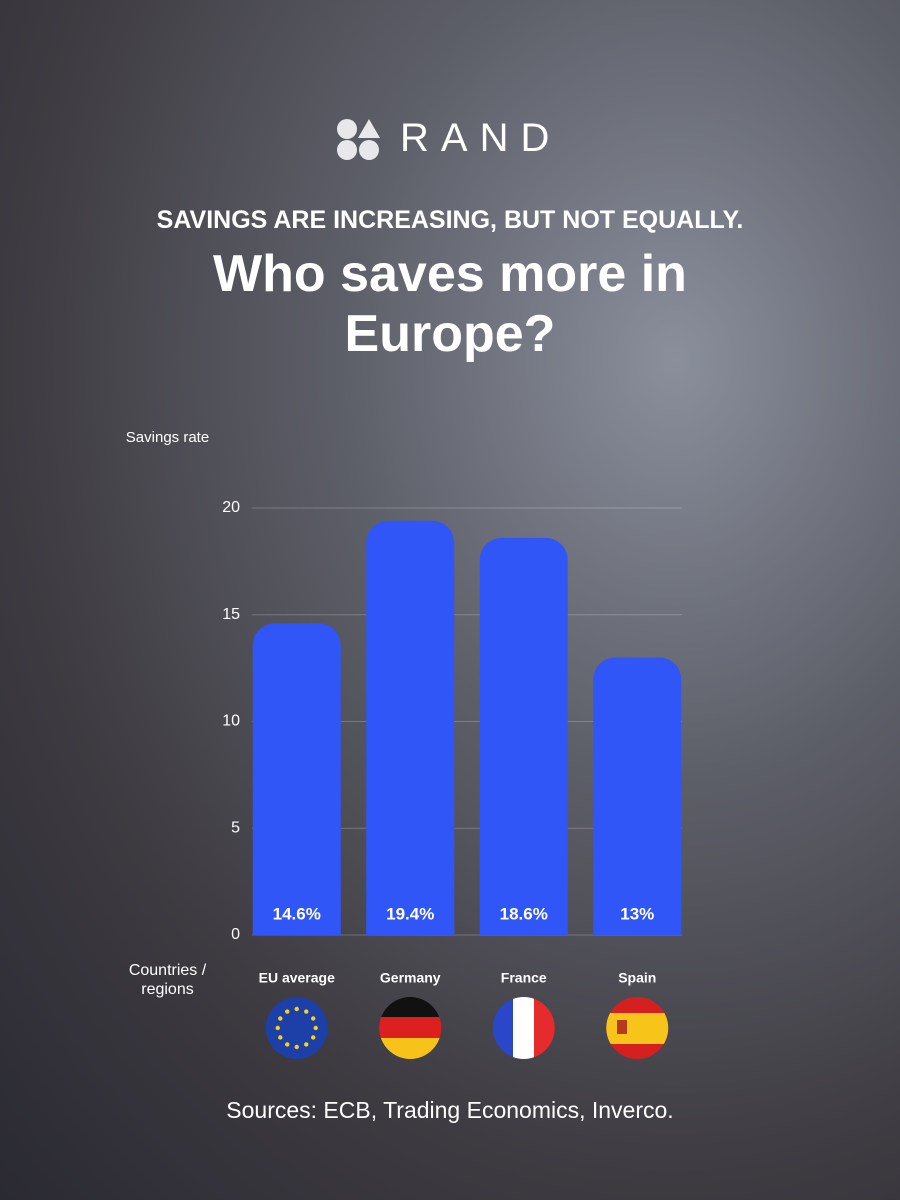  What do you see at coordinates (450, 220) in the screenshot?
I see `subtitle: SAVINGS ARE INCREASING, BUT NOT EQUALLY.` at bounding box center [450, 220].